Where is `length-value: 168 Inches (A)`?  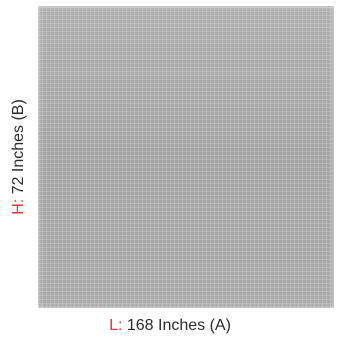 length-value: 168 Inches (A) is located at coordinates (176, 325).